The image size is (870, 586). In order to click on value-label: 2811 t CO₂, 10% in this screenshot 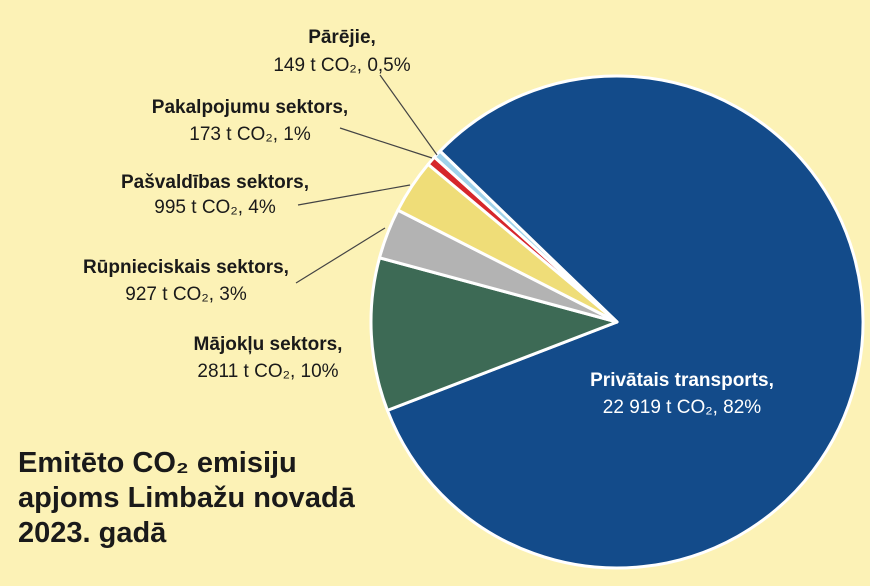, I will do `click(267, 371)`.